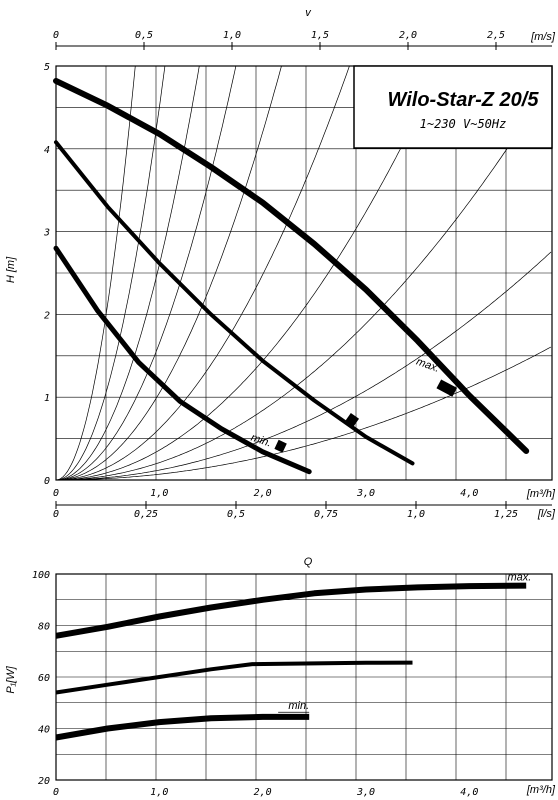 This screenshot has height=800, width=558. Describe the element at coordinates (56, 514) in the screenshot. I see `ls-tick-label: 0` at that location.